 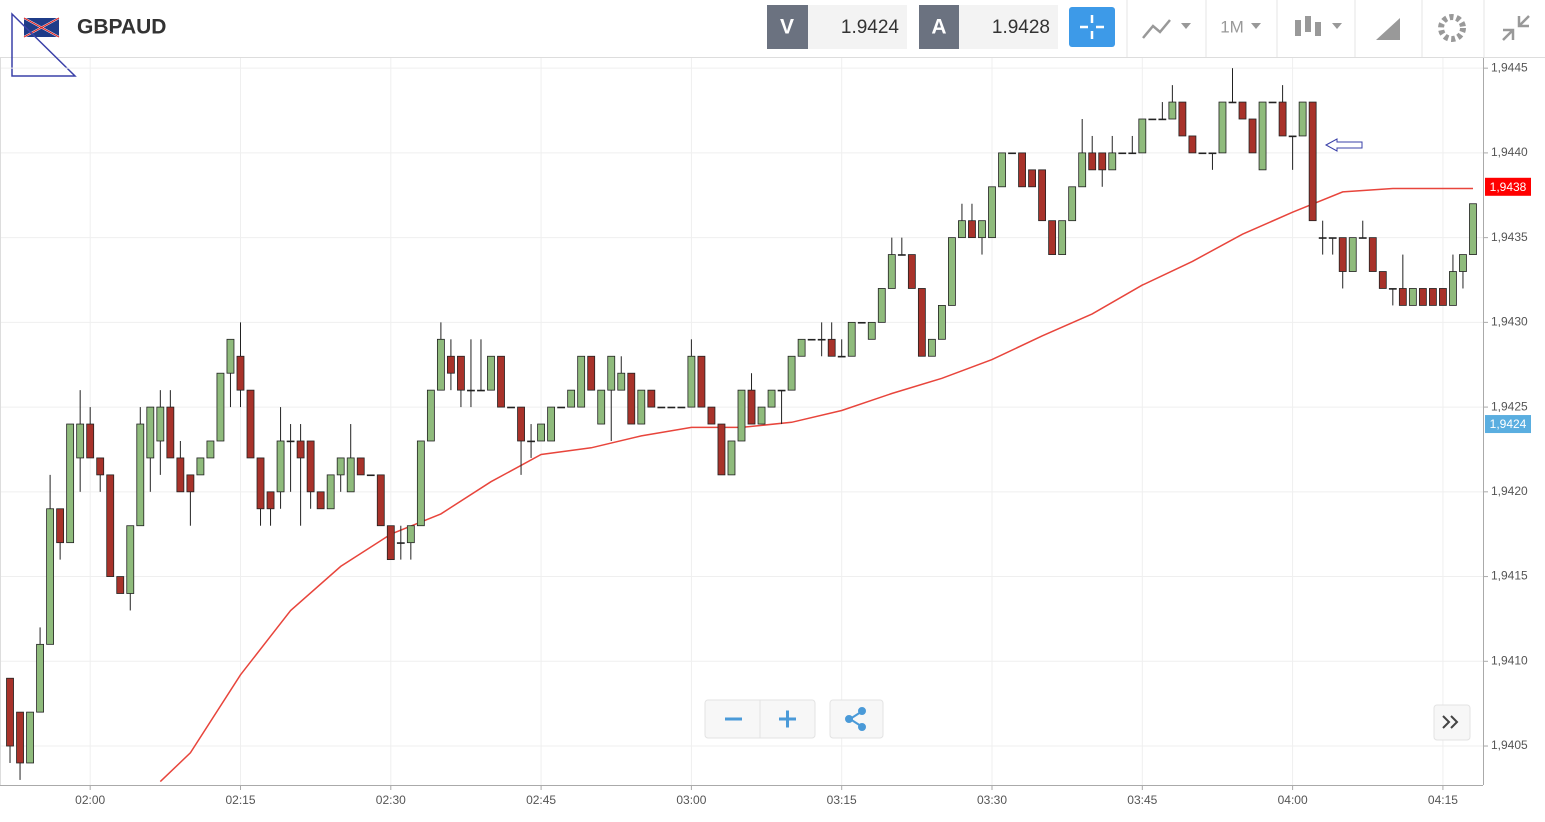 I want to click on y-tick-label: 1,9440, so click(x=1509, y=152).